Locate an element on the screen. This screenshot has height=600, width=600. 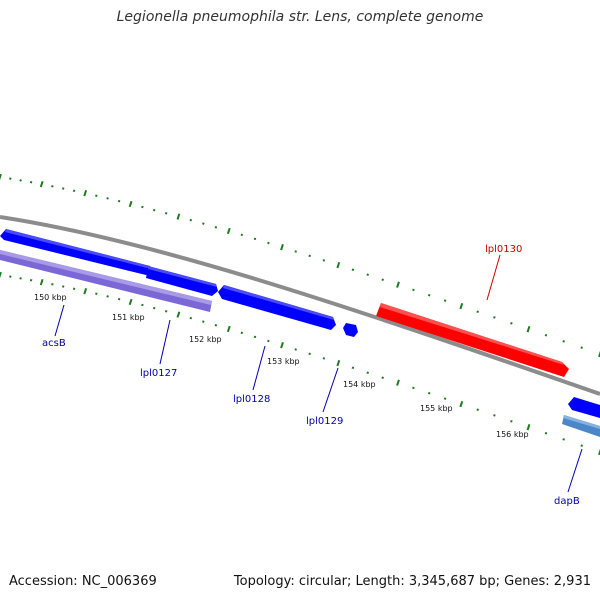
label-leader-acsB is located at coordinates (59, 320).